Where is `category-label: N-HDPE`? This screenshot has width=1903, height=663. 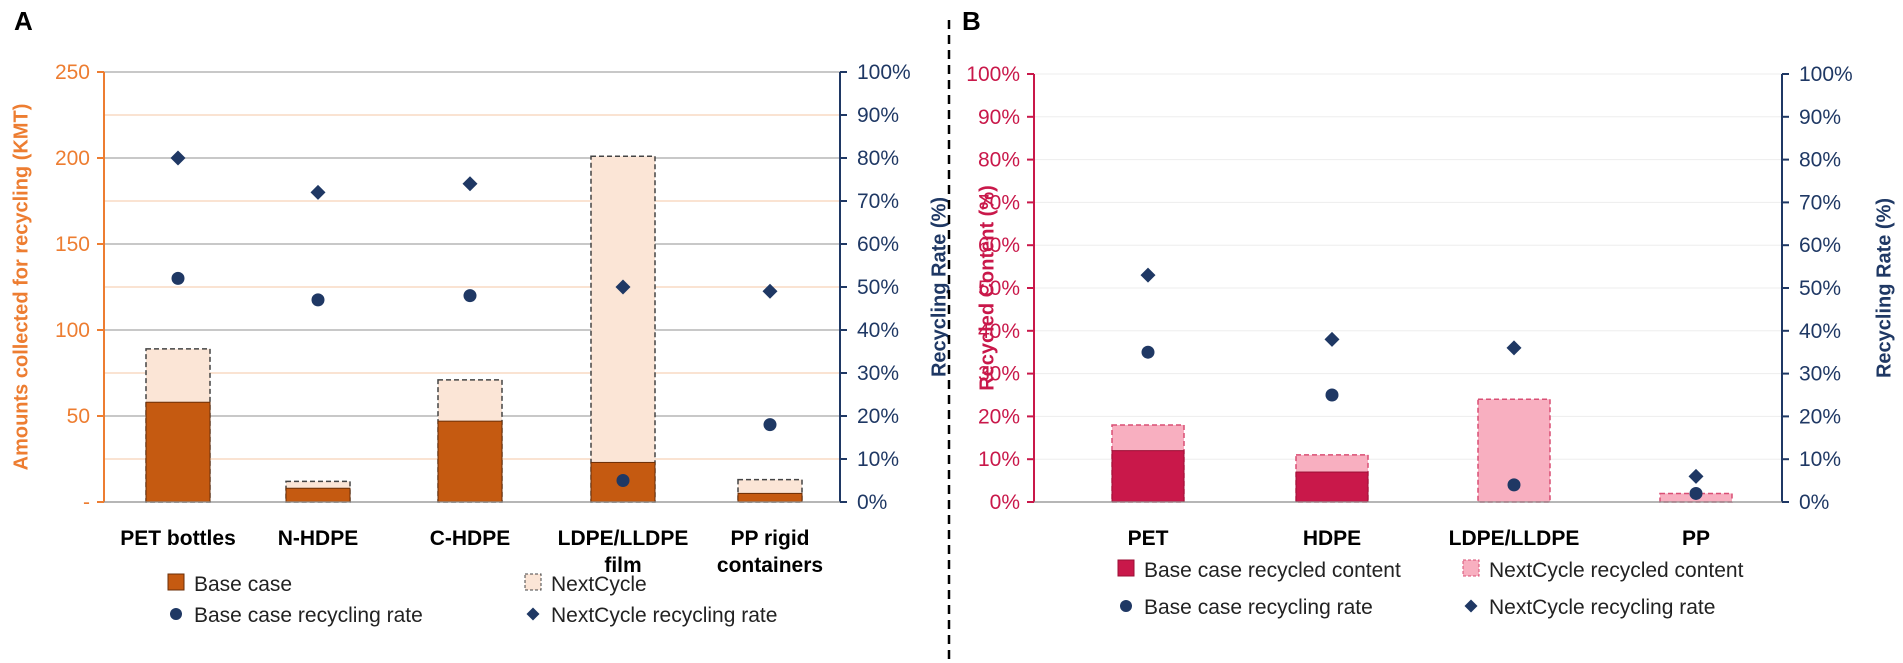
category-label: N-HDPE is located at coordinates (318, 538).